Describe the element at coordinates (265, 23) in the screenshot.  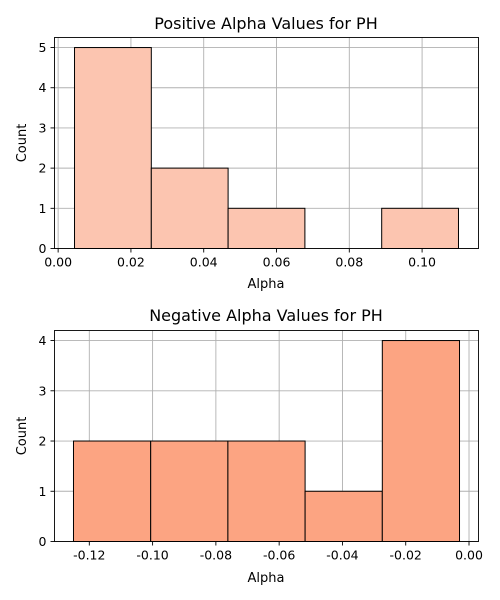
I see `chart-title: Positive Alpha Values for PH` at that location.